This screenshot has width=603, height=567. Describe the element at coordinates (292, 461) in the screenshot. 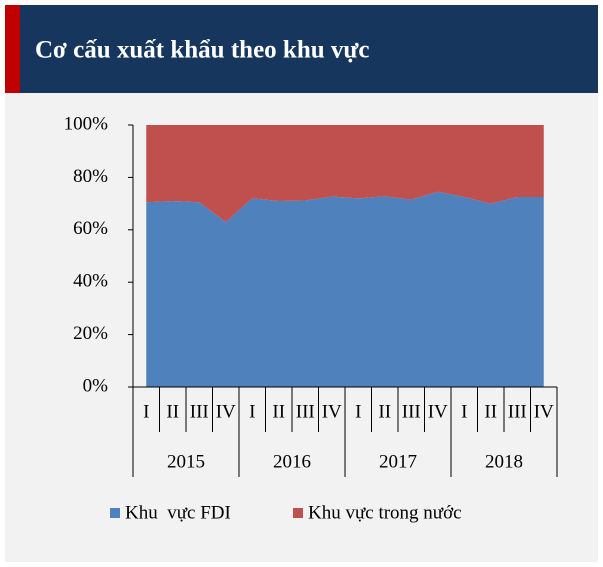

I see `x-group-label: 2016` at that location.